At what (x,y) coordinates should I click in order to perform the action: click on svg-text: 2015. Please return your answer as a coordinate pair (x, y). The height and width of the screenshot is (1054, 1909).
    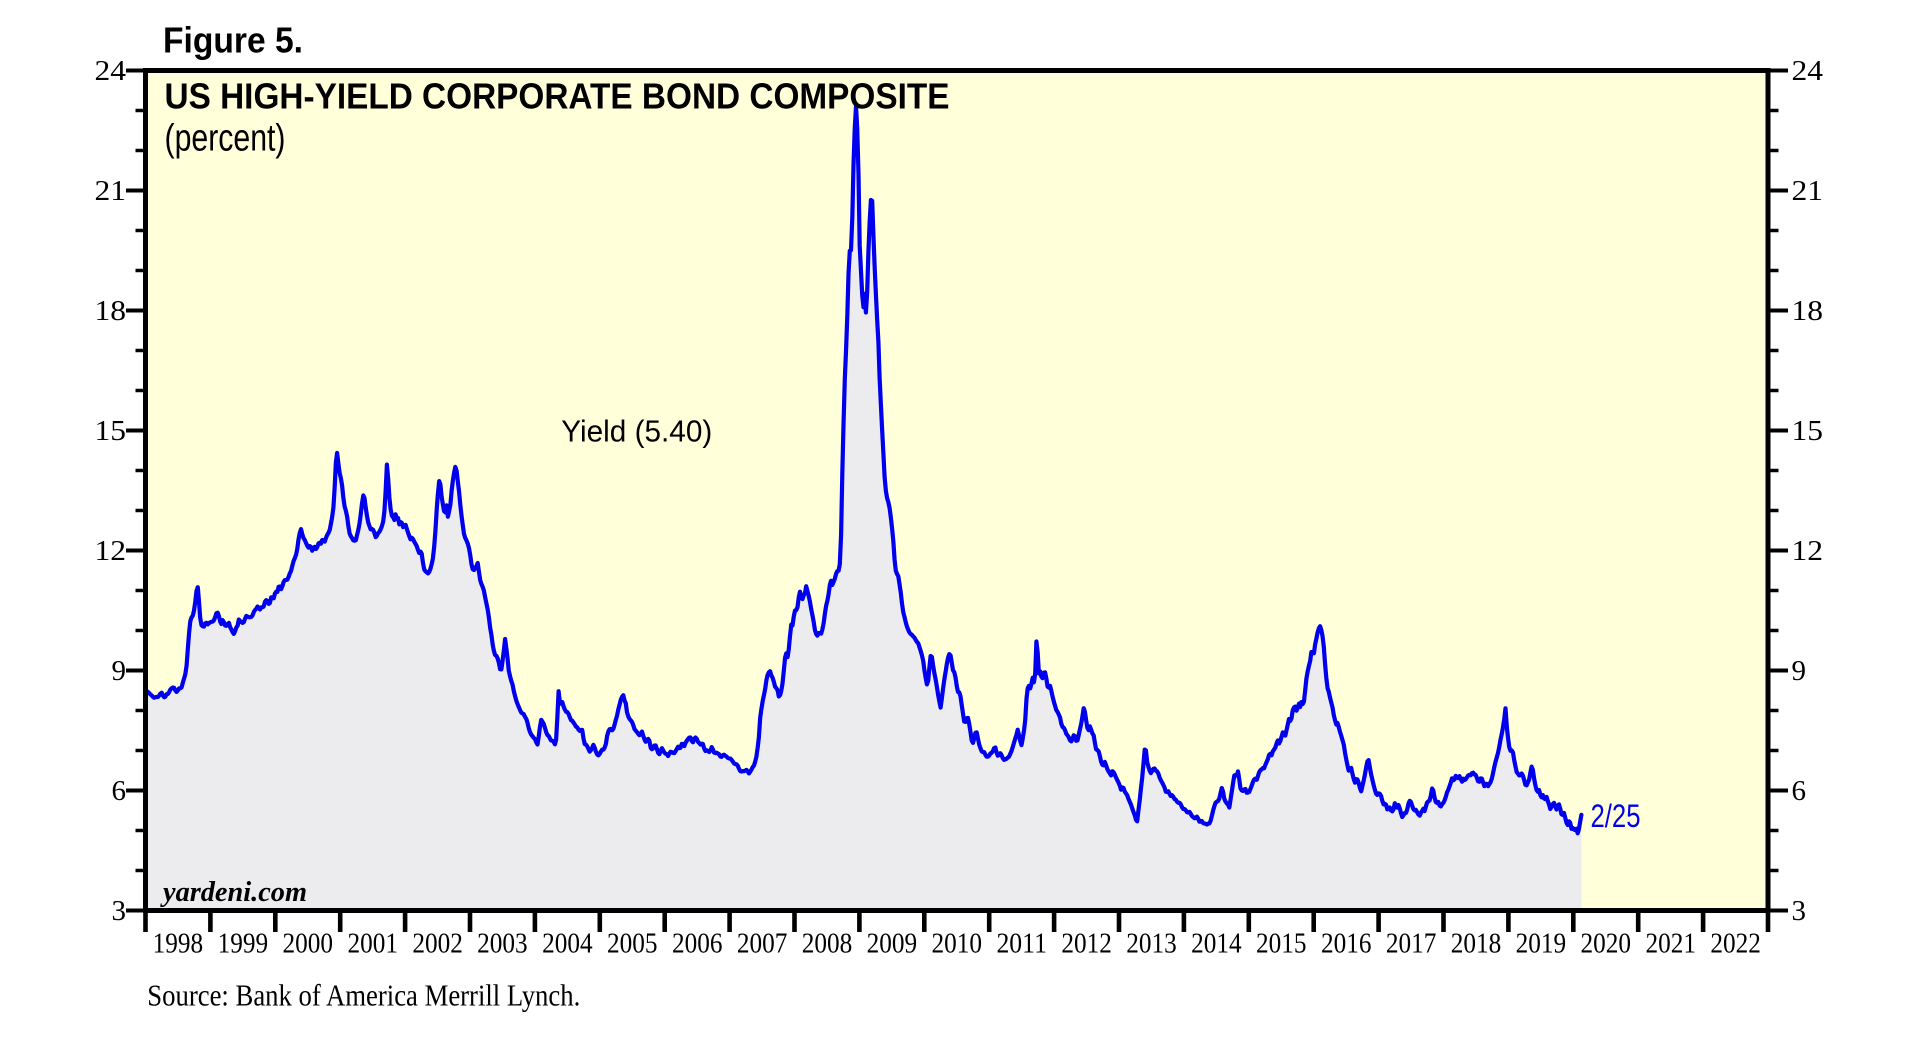
    Looking at the image, I should click on (1281, 944).